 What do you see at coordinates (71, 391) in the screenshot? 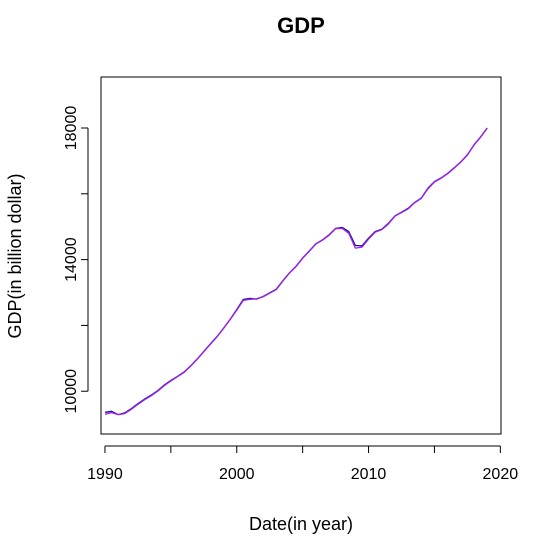
I see `y-tick-label: 10000` at bounding box center [71, 391].